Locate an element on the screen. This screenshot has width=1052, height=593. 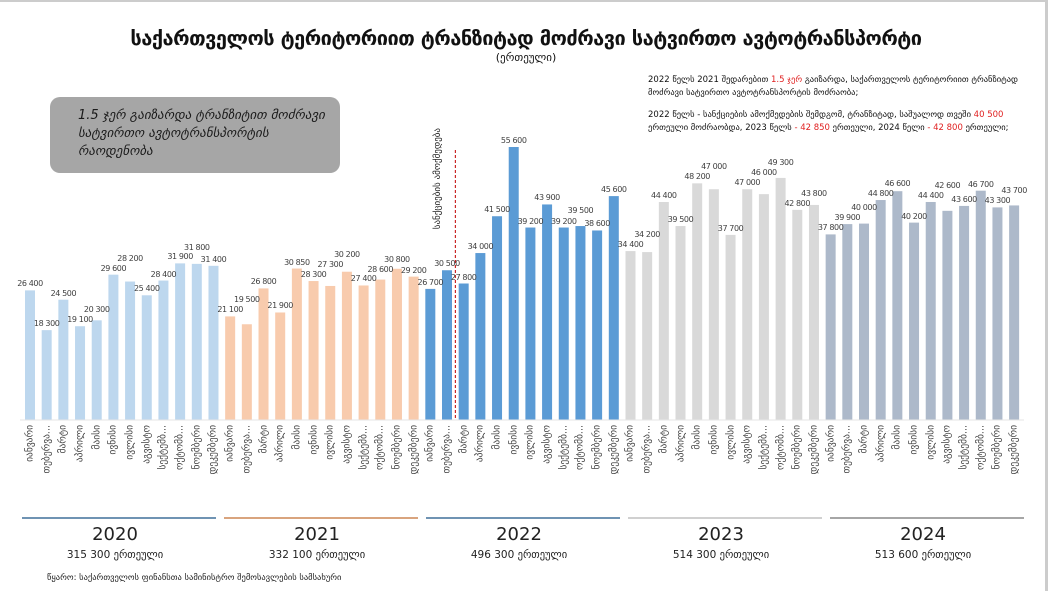
year-total: 315 300 ერთეული is located at coordinates (115, 555).